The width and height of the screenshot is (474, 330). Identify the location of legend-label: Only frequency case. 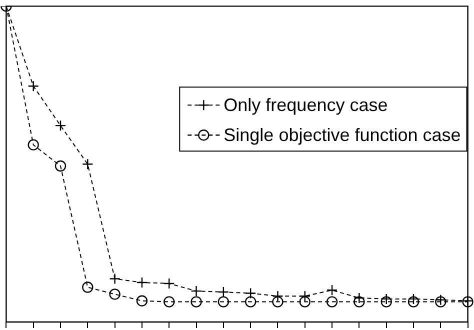
(306, 105).